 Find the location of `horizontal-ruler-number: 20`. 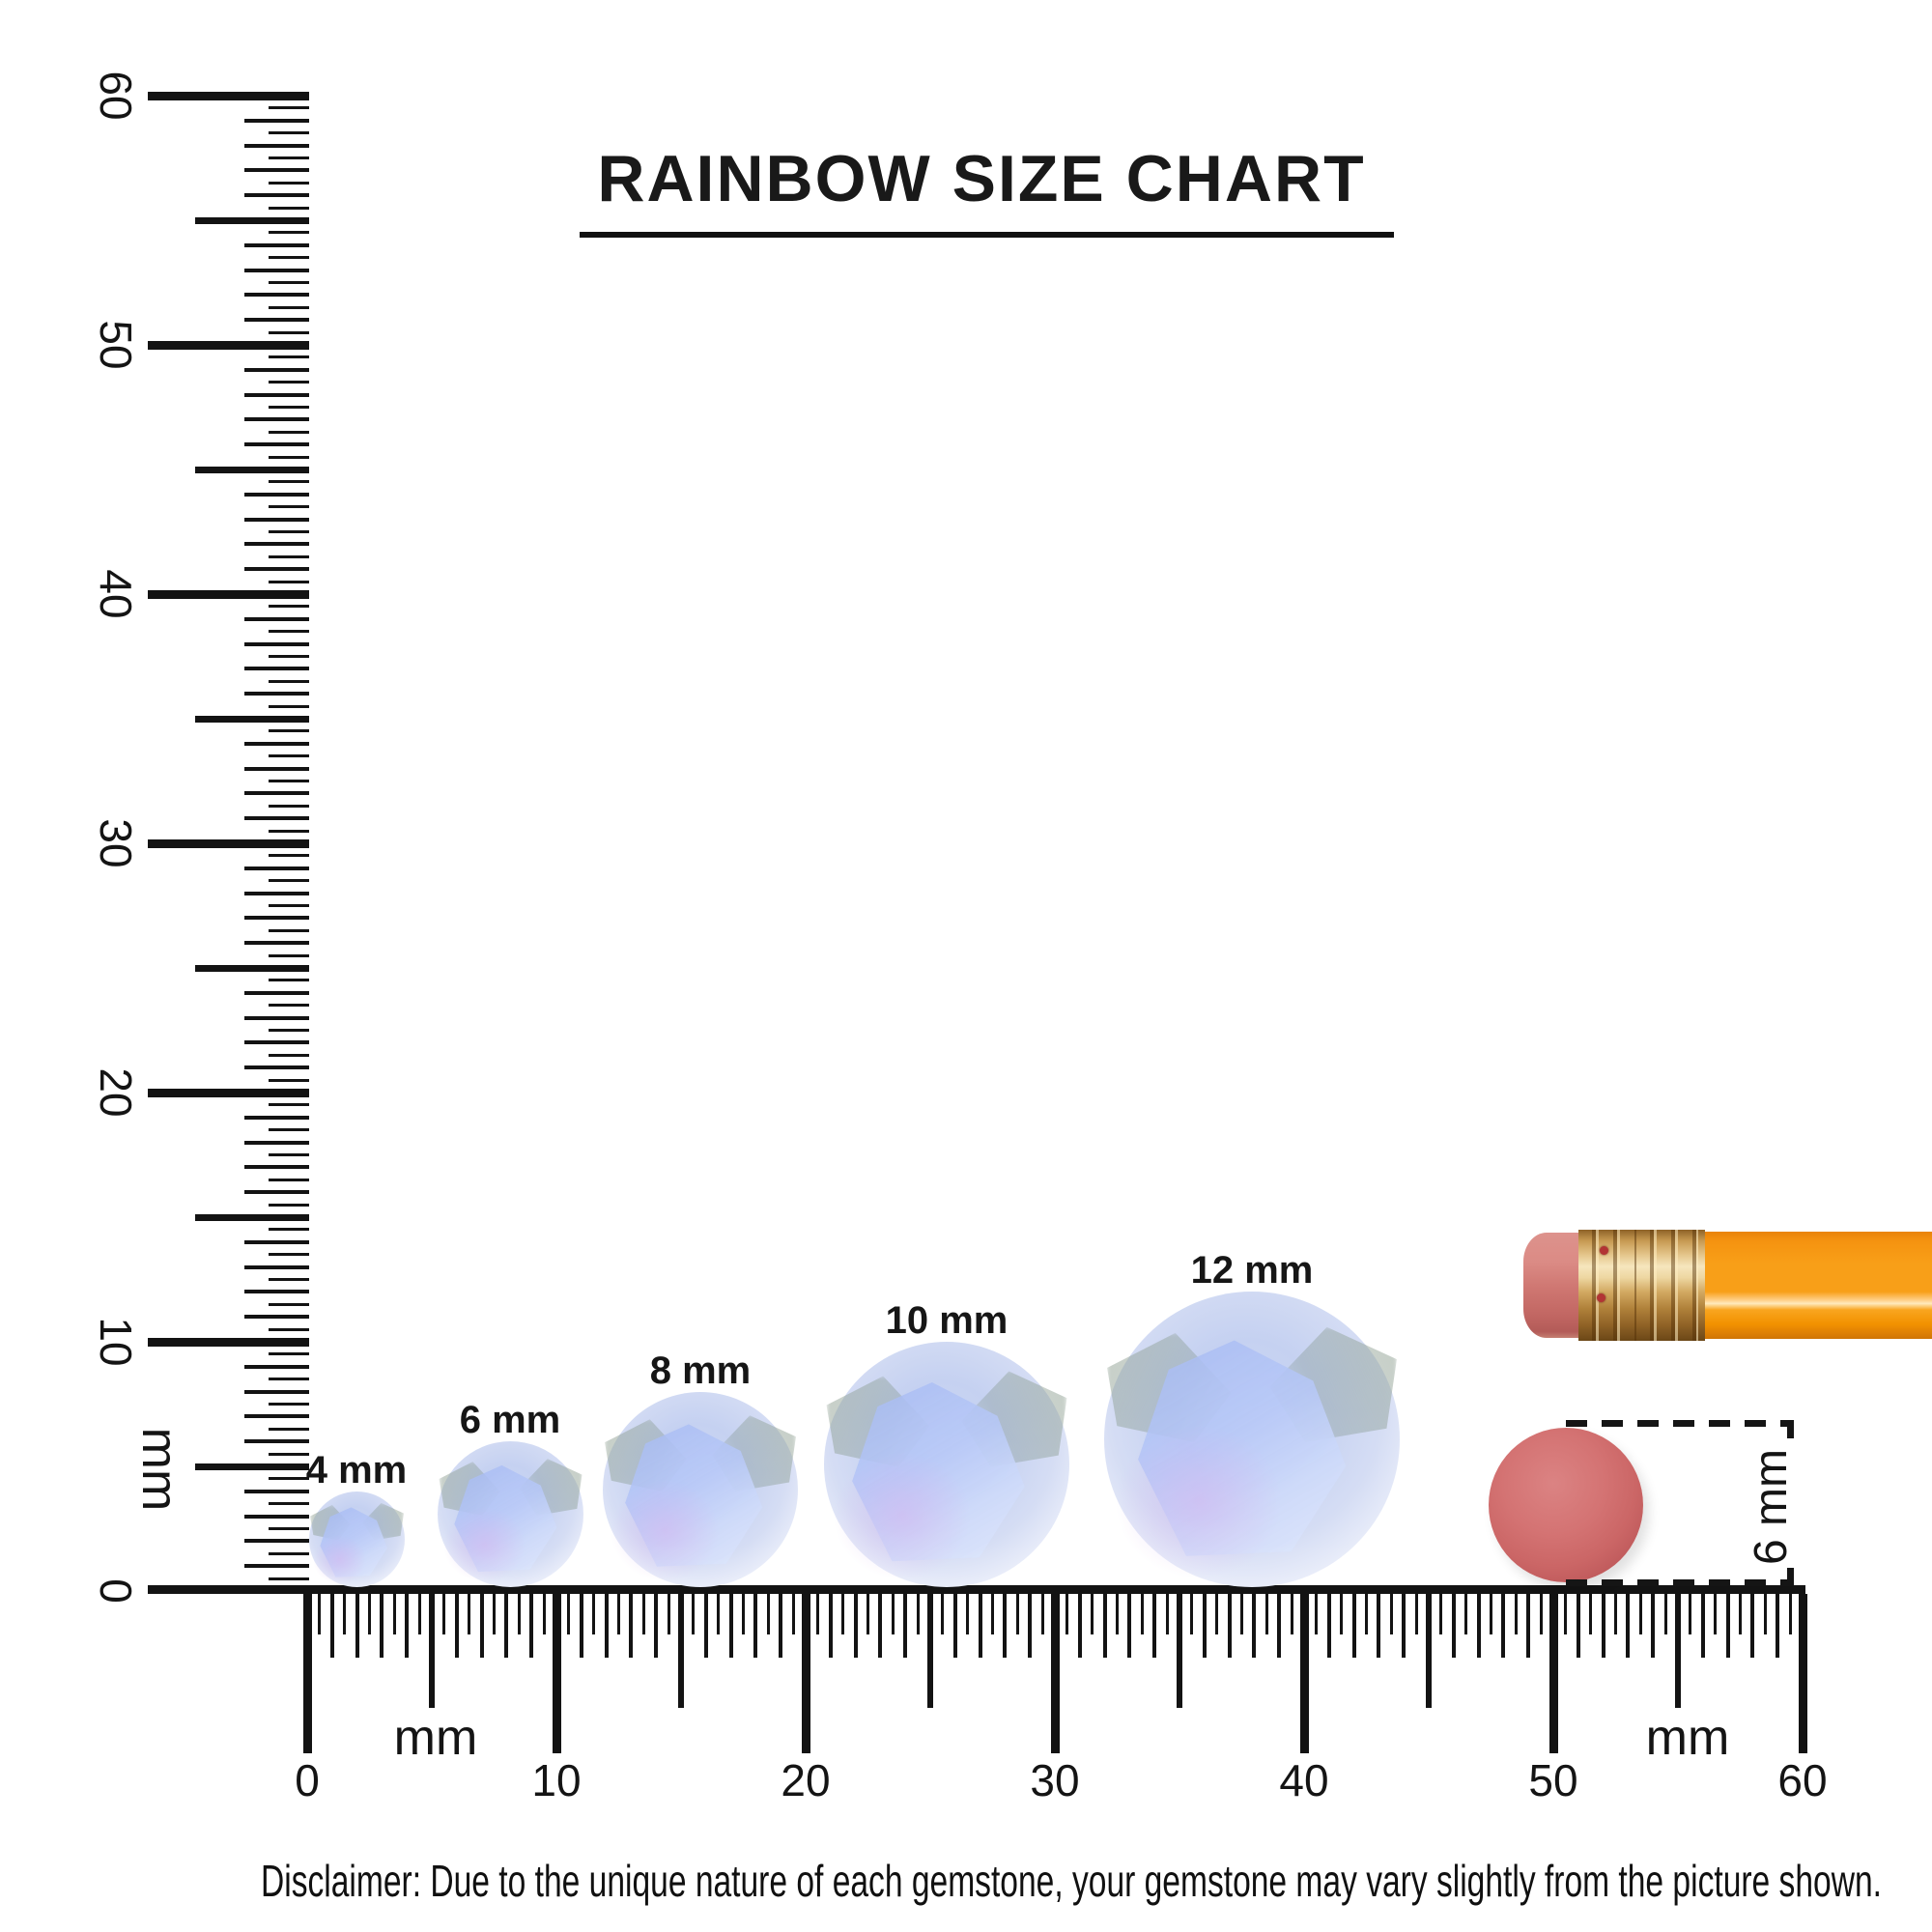

horizontal-ruler-number: 20 is located at coordinates (806, 1780).